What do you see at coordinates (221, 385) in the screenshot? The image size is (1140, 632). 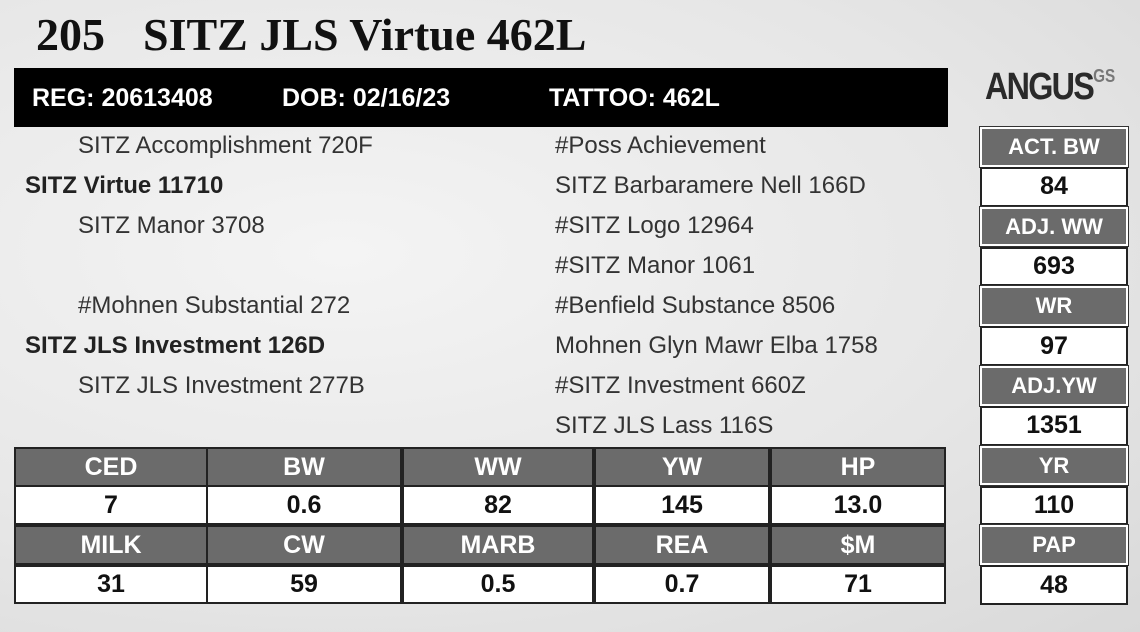 I see `pedigree-left: SITZ JLS Investment 277B` at bounding box center [221, 385].